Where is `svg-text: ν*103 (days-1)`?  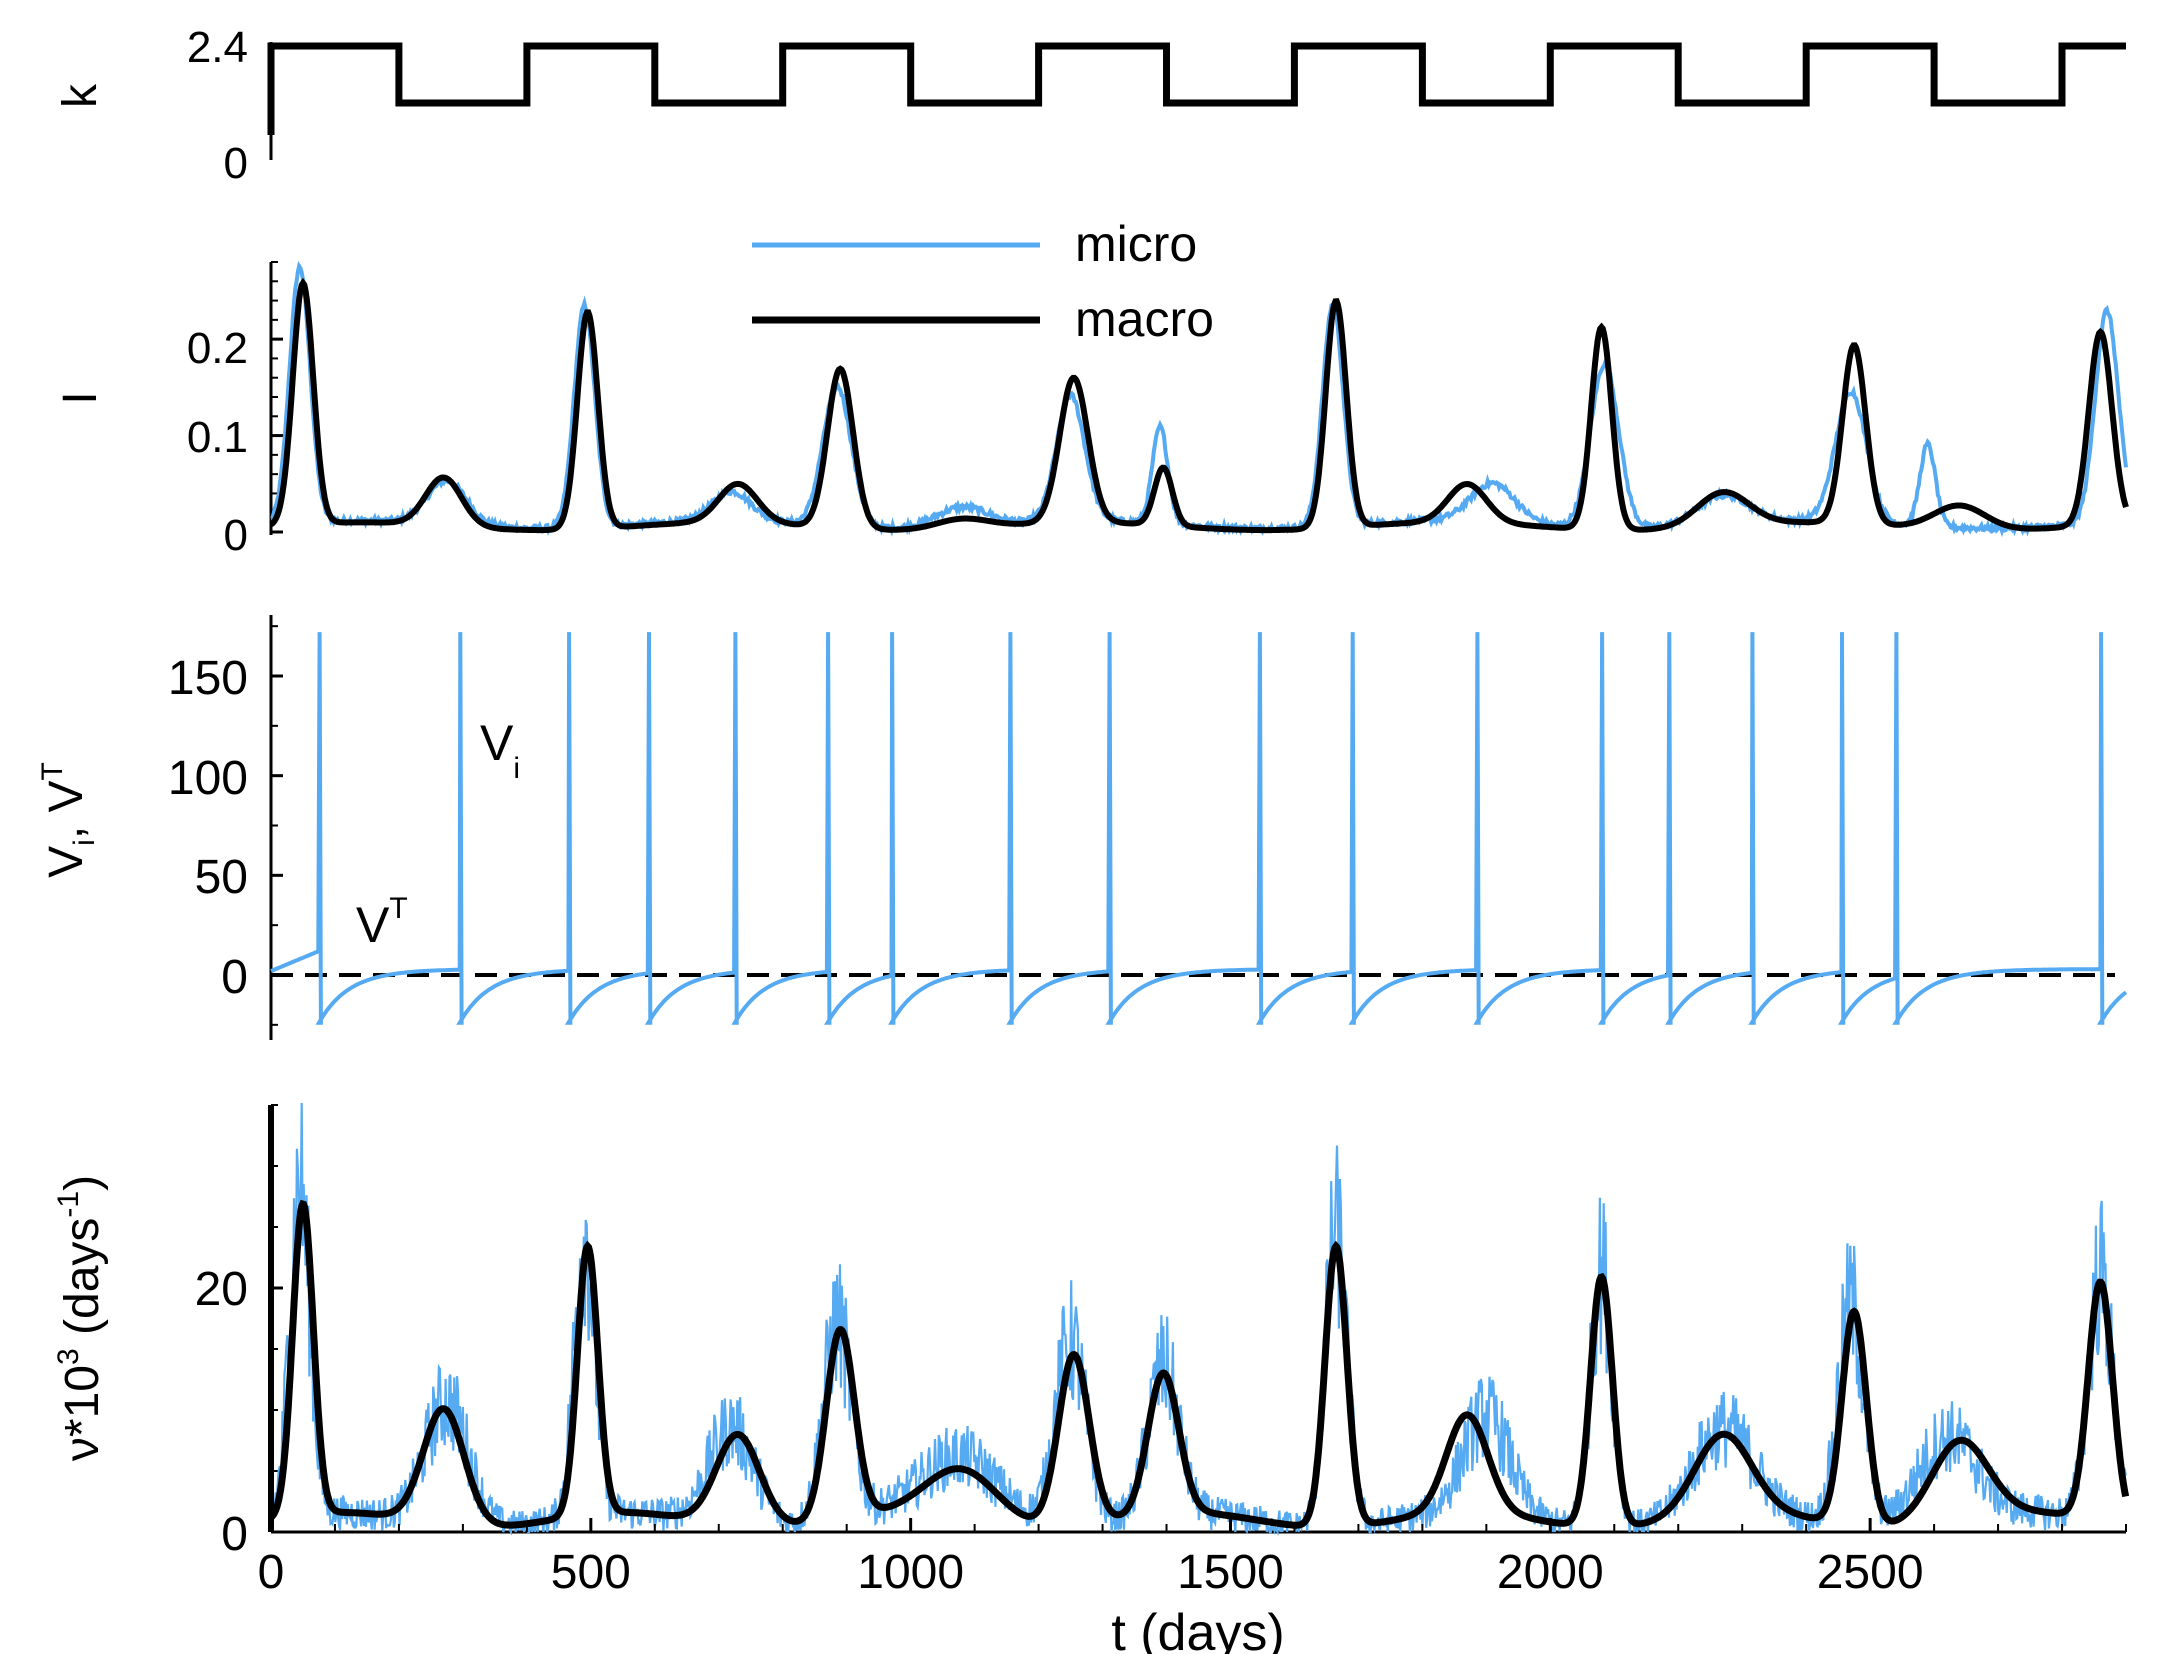
svg-text: ν*103 (days-1) is located at coordinates (80, 1318).